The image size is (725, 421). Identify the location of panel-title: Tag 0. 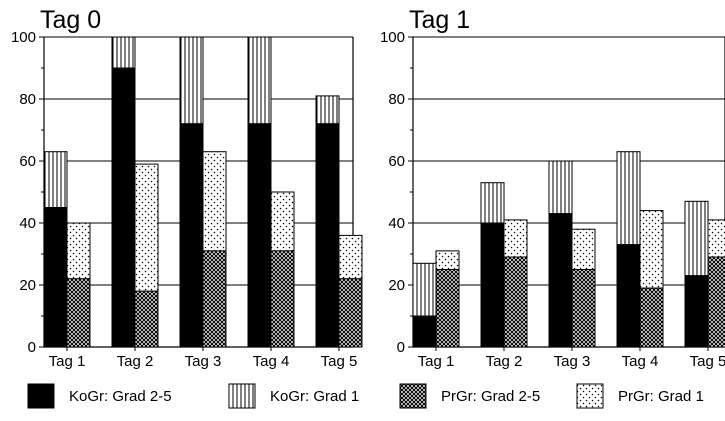
(70, 20).